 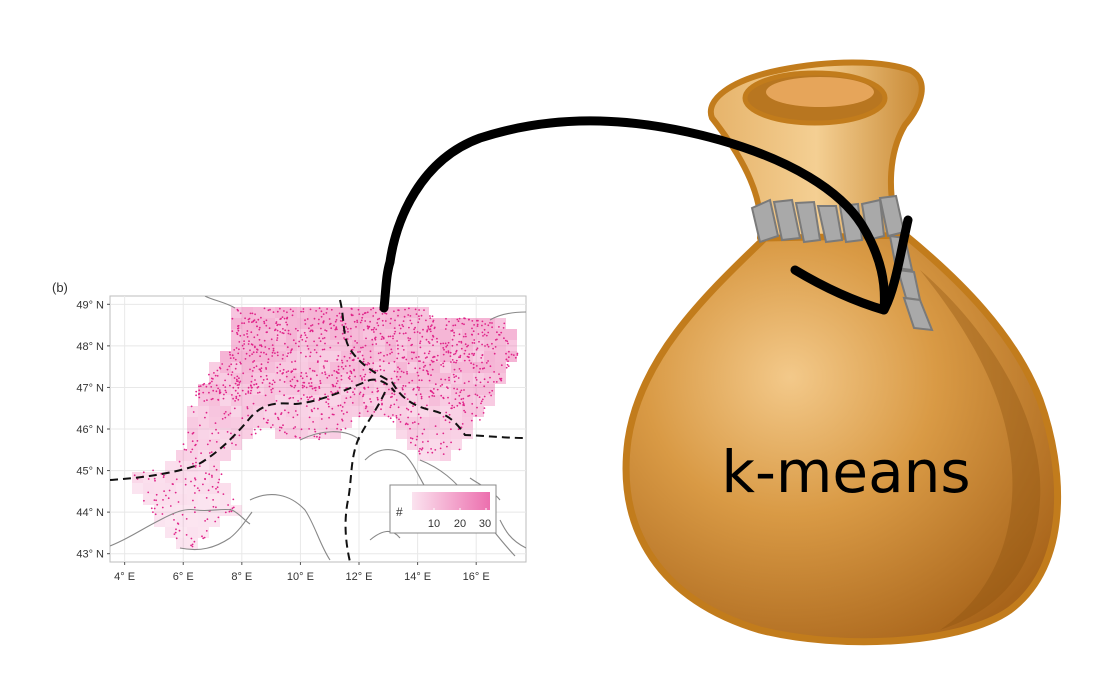 What do you see at coordinates (90, 388) in the screenshot?
I see `lat-tick-label: 47° N` at bounding box center [90, 388].